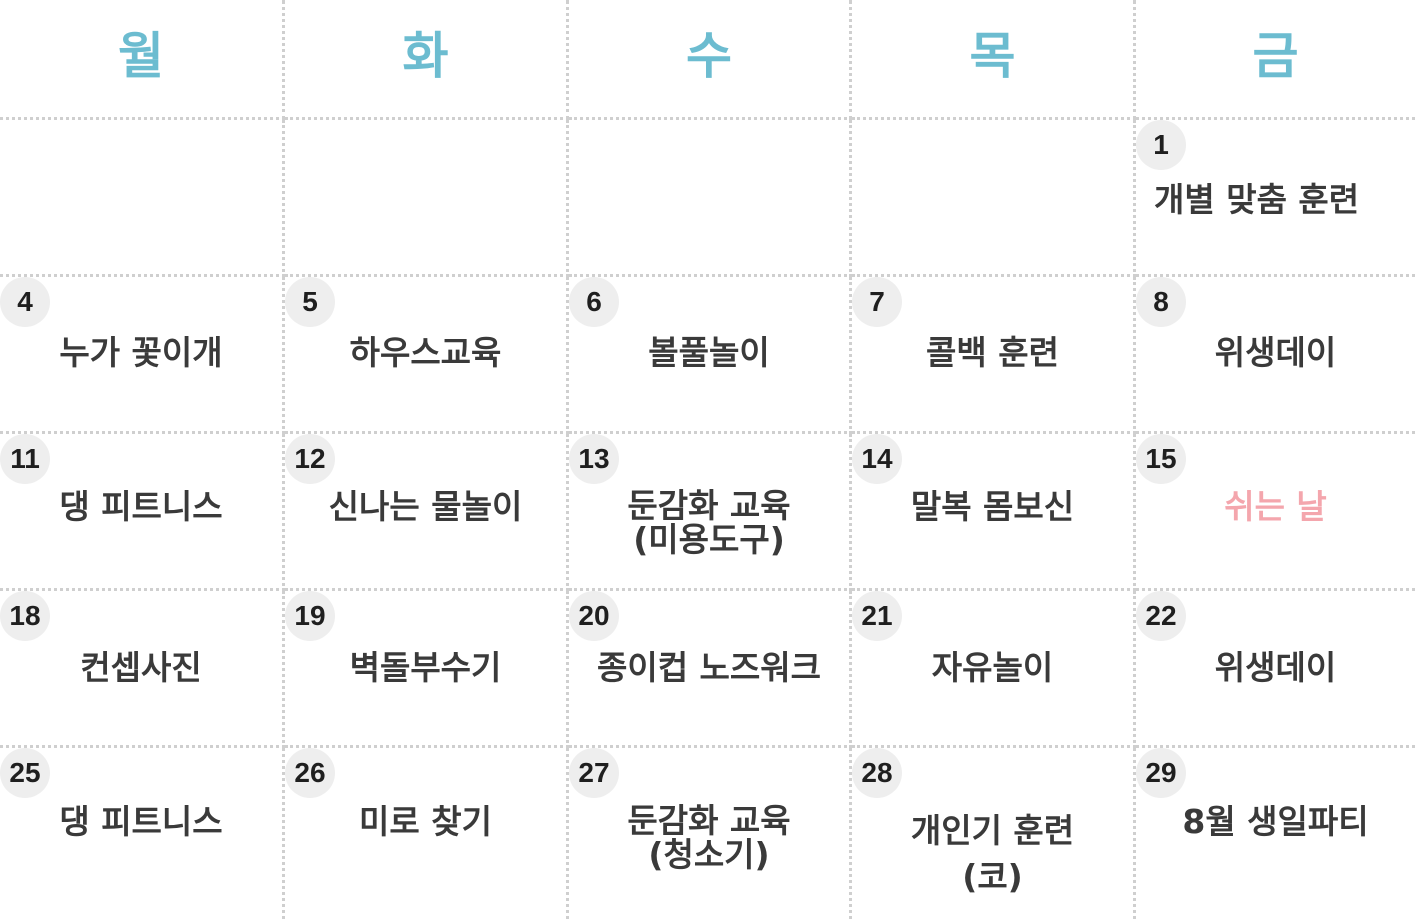  I want to click on day-cell: 27 둔감화 교육 (청소기), so click(710, 833).